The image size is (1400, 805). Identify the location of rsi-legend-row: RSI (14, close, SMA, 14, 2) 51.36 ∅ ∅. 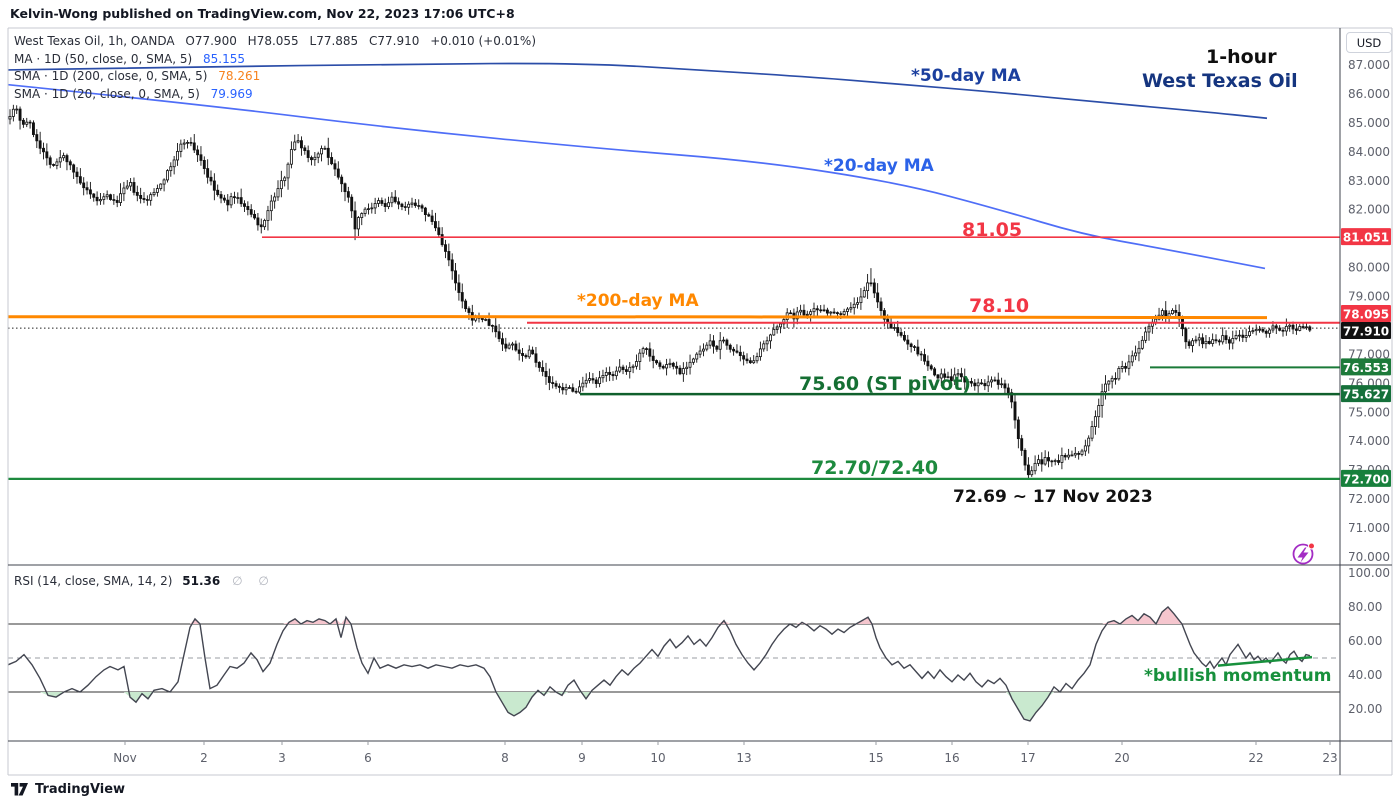
(144, 581).